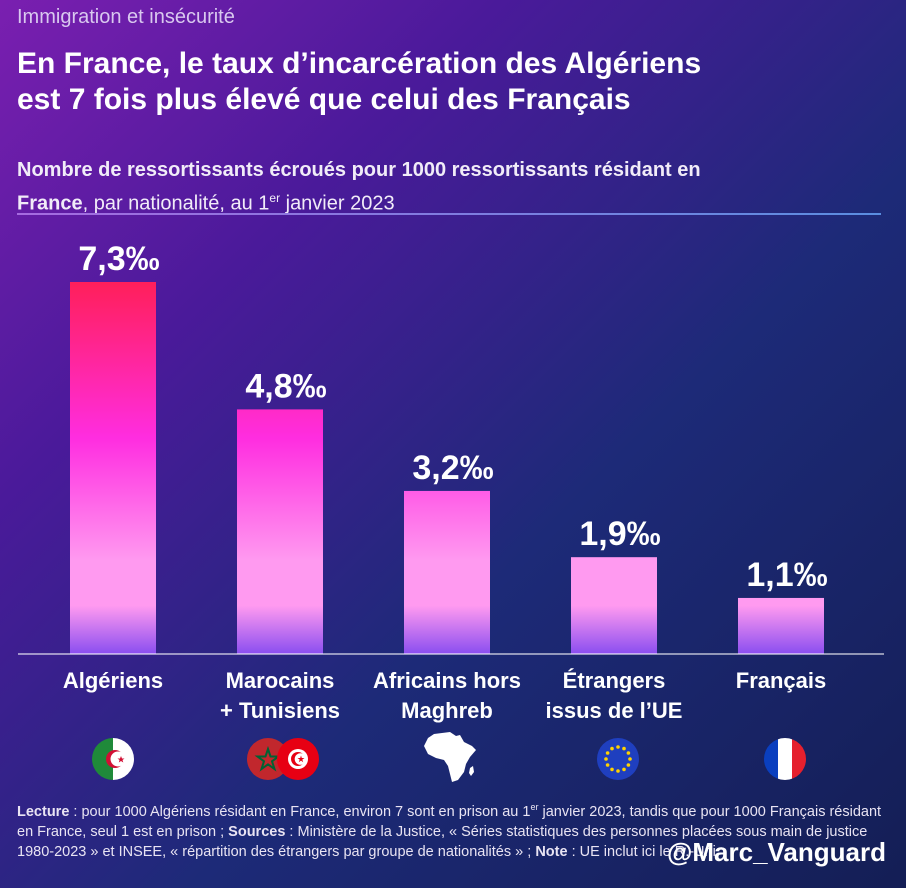 This screenshot has width=906, height=888. What do you see at coordinates (113, 759) in the screenshot?
I see `algeria-flag-icon` at bounding box center [113, 759].